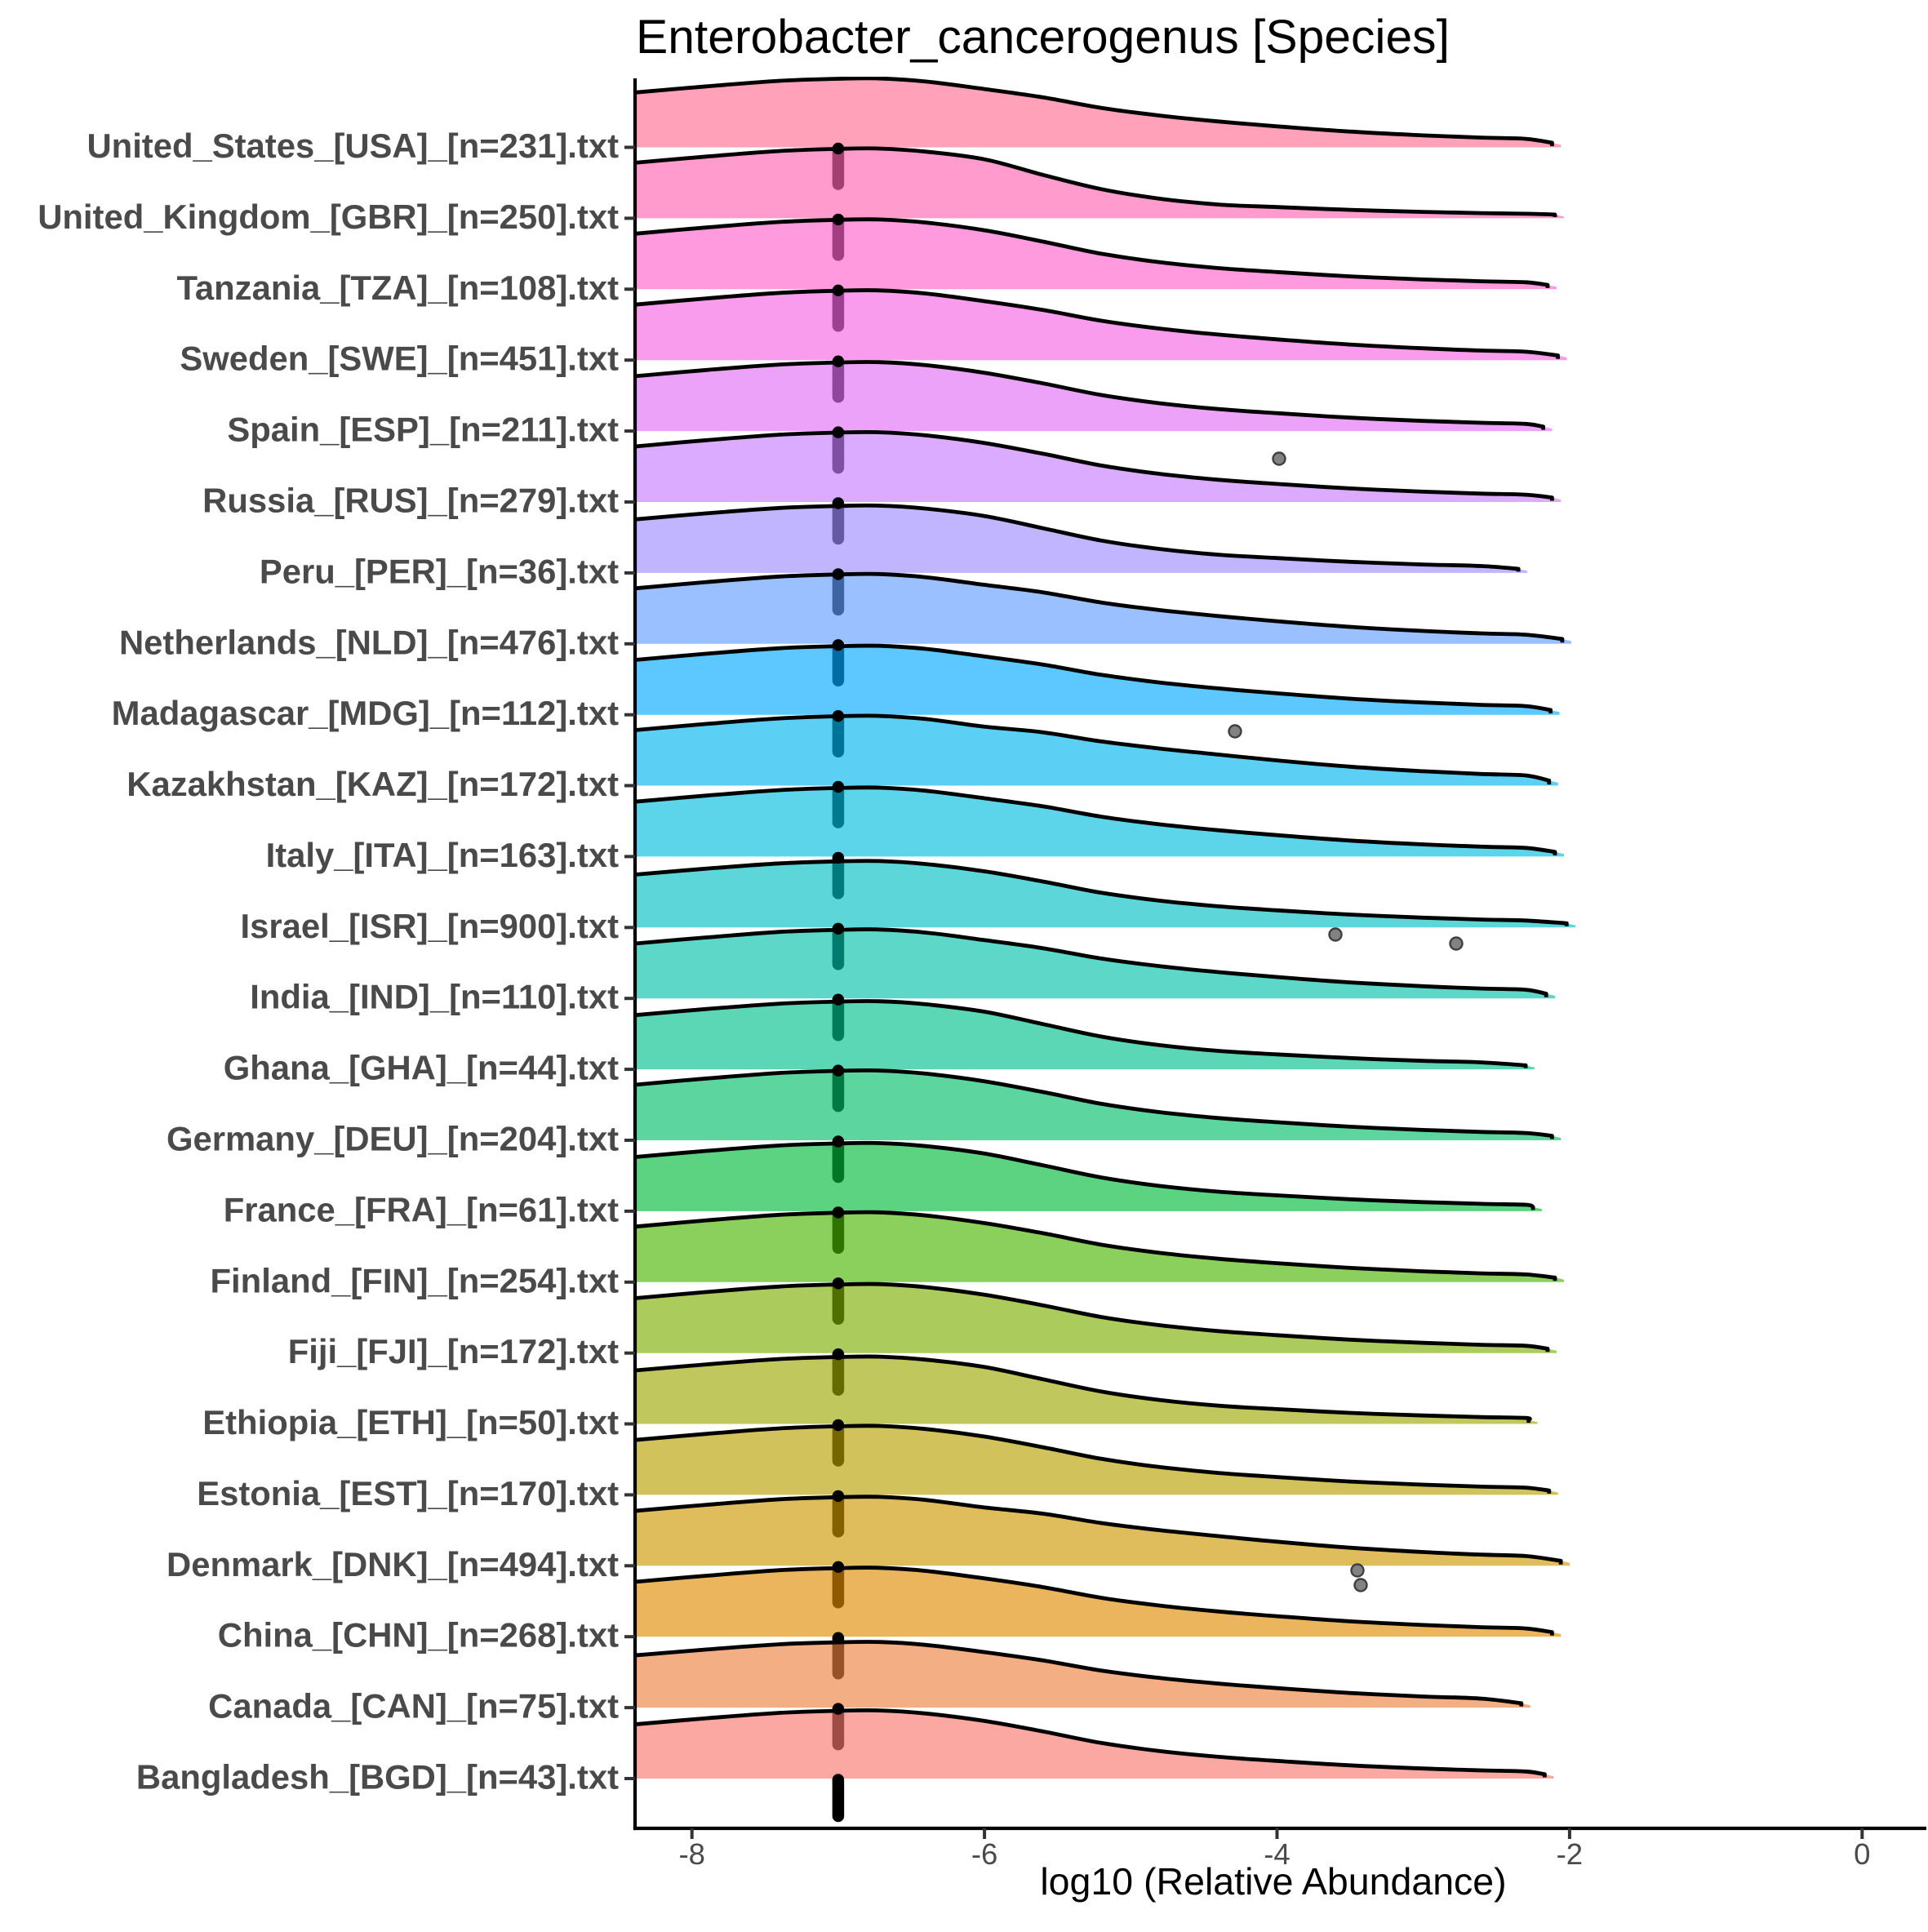 The image size is (1928, 1932). I want to click on svg-text: -2, so click(1570, 1854).